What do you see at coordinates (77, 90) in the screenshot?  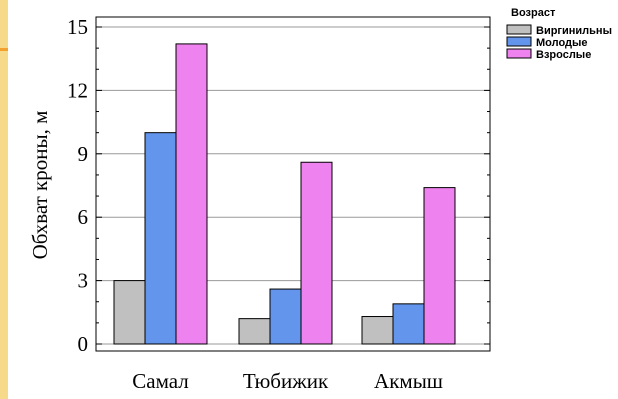 I see `y-tick-label: 12` at bounding box center [77, 90].